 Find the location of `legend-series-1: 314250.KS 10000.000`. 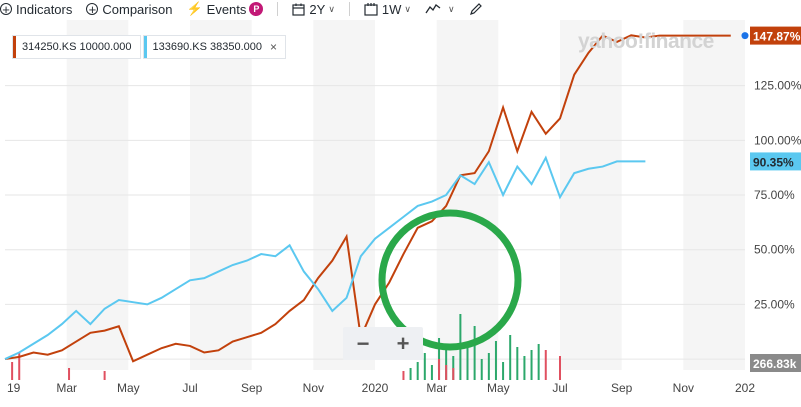

legend-series-1: 314250.KS 10000.000 is located at coordinates (76, 47).